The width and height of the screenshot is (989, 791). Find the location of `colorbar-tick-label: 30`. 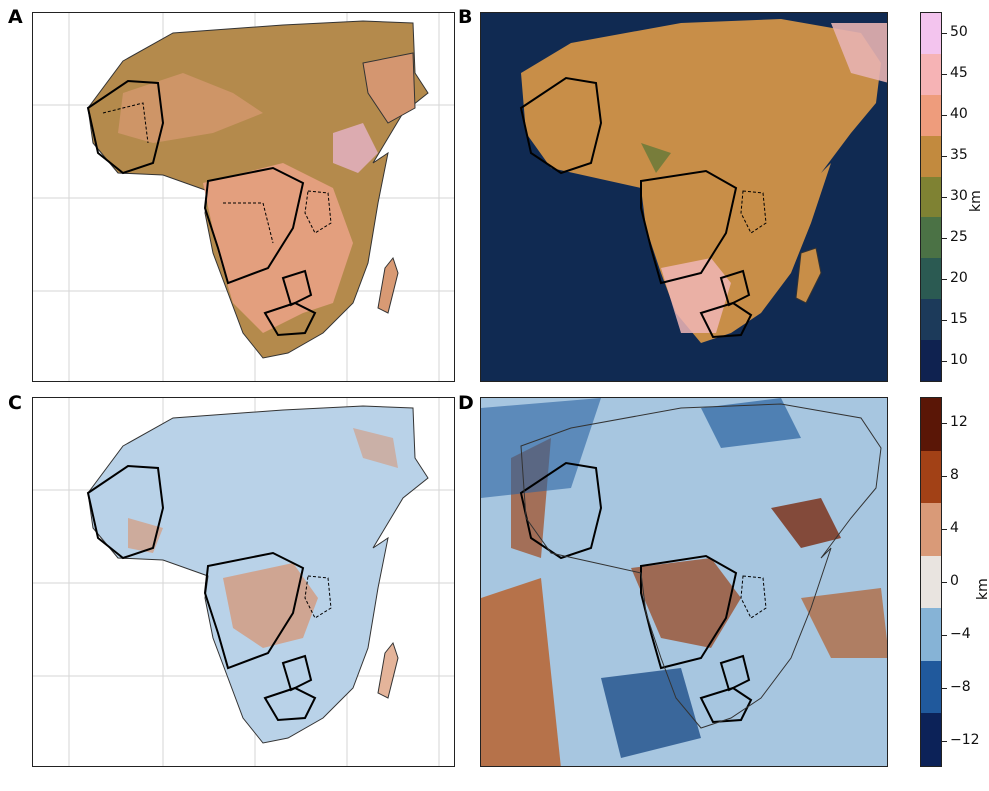

colorbar-tick-label: 30 is located at coordinates (959, 196).